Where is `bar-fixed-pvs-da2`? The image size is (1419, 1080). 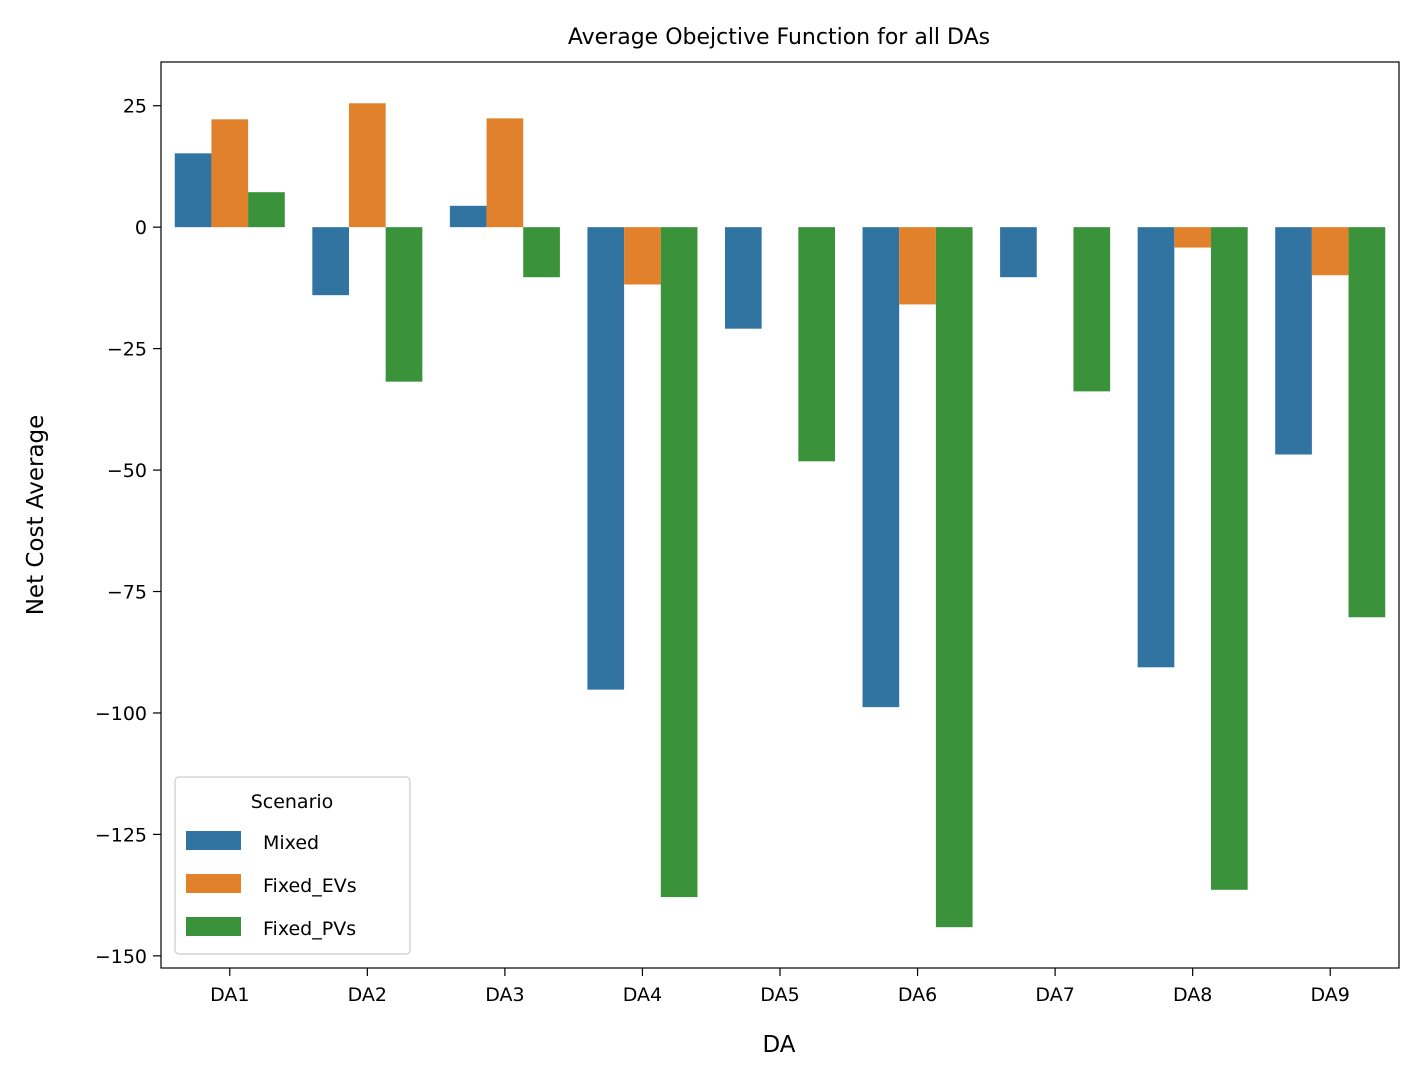 bar-fixed-pvs-da2 is located at coordinates (404, 304).